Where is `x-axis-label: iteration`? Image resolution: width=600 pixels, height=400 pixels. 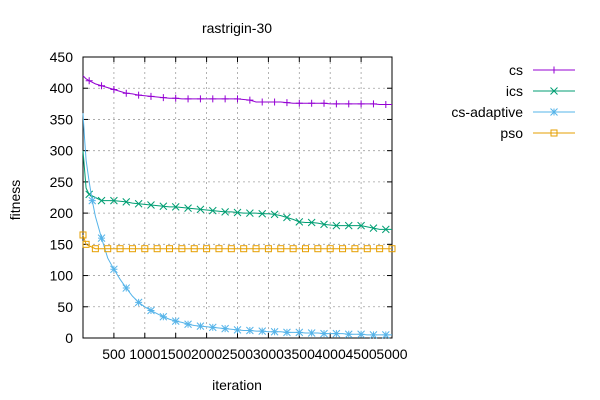
x-axis-label: iteration is located at coordinates (237, 385).